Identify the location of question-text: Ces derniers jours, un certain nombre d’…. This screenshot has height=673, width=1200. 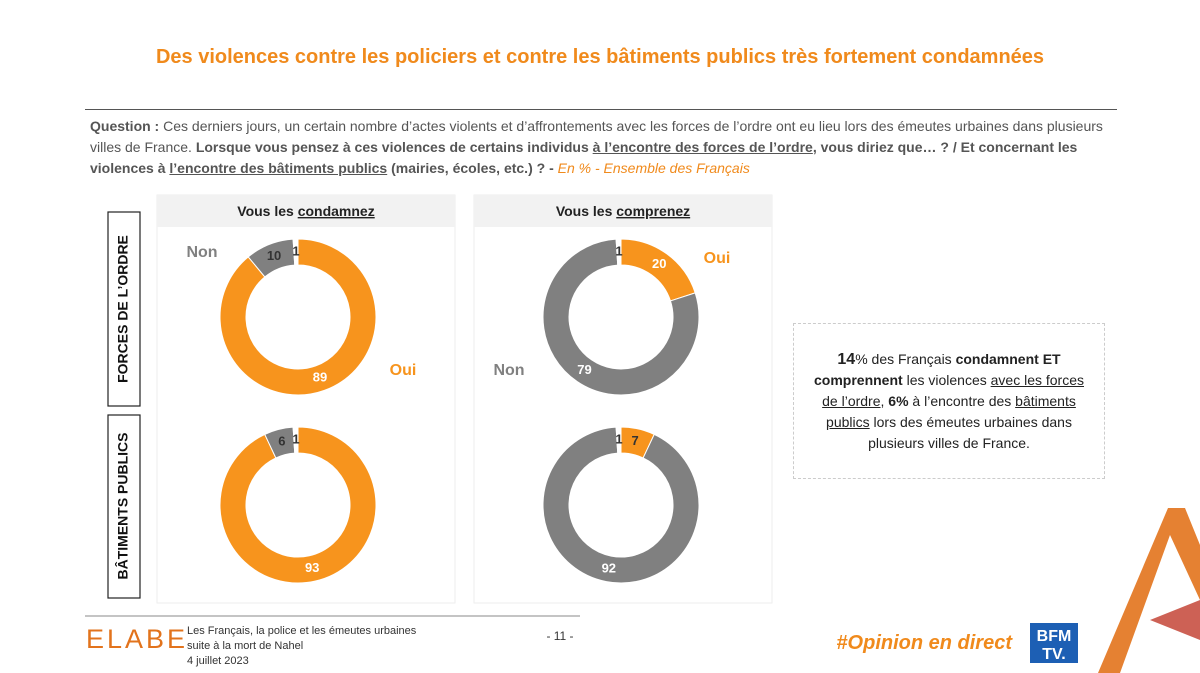
(596, 136).